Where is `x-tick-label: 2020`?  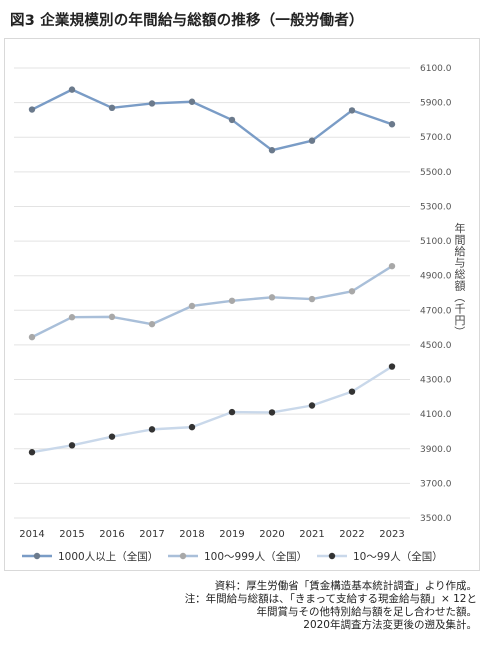
x-tick-label: 2020 is located at coordinates (271, 534).